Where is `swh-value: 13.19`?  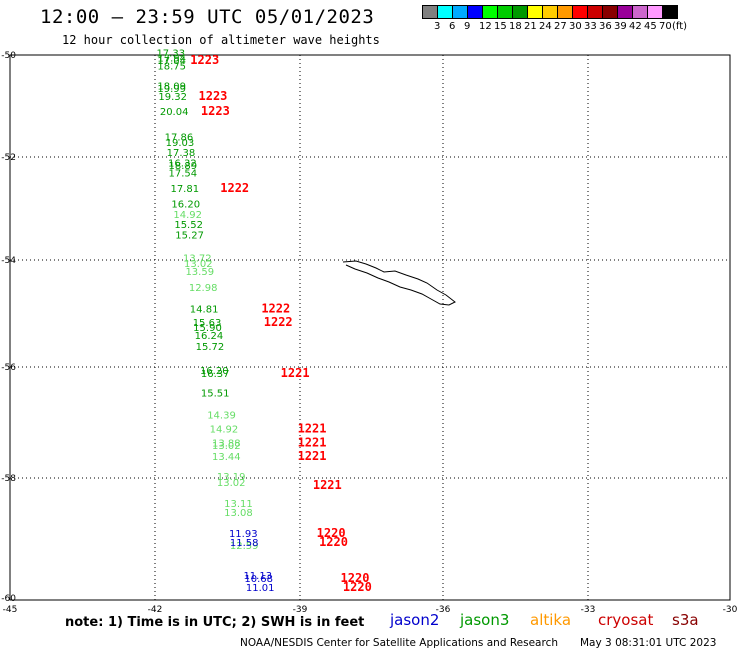 swh-value: 13.19 is located at coordinates (231, 477).